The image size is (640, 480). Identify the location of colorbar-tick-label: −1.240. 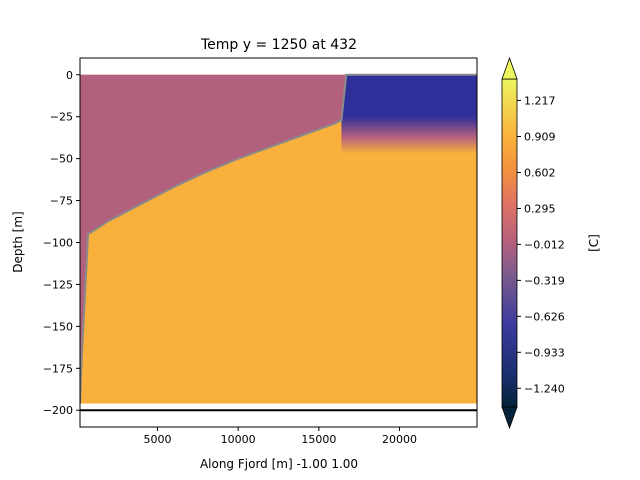
(544, 388).